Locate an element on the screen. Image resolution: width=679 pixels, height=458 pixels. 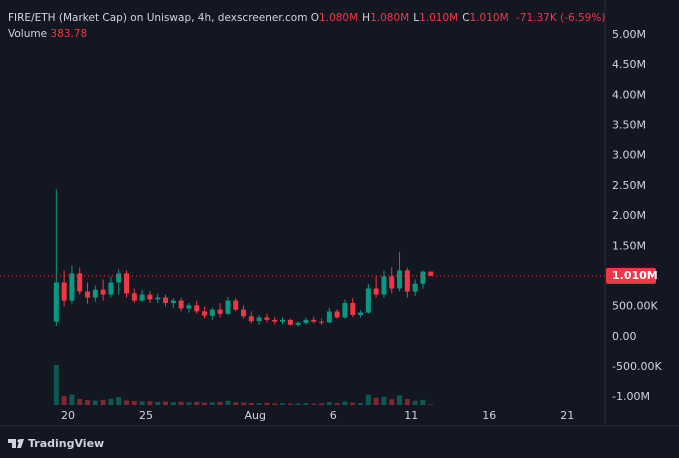
y-tick-label: 4.00M is located at coordinates (629, 94).